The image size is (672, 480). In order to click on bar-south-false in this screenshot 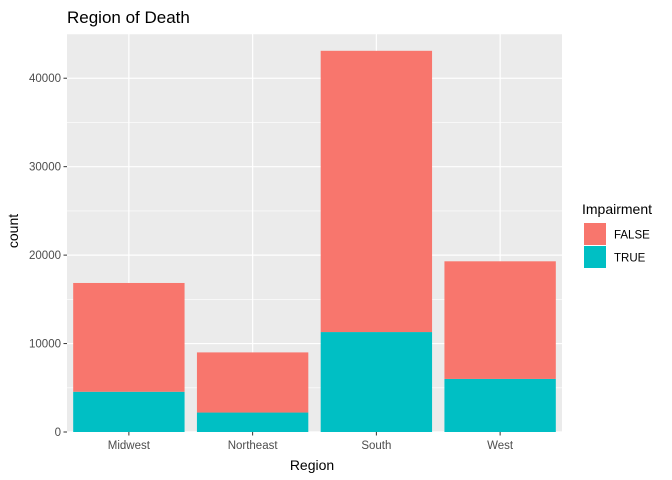, I will do `click(376, 191)`.